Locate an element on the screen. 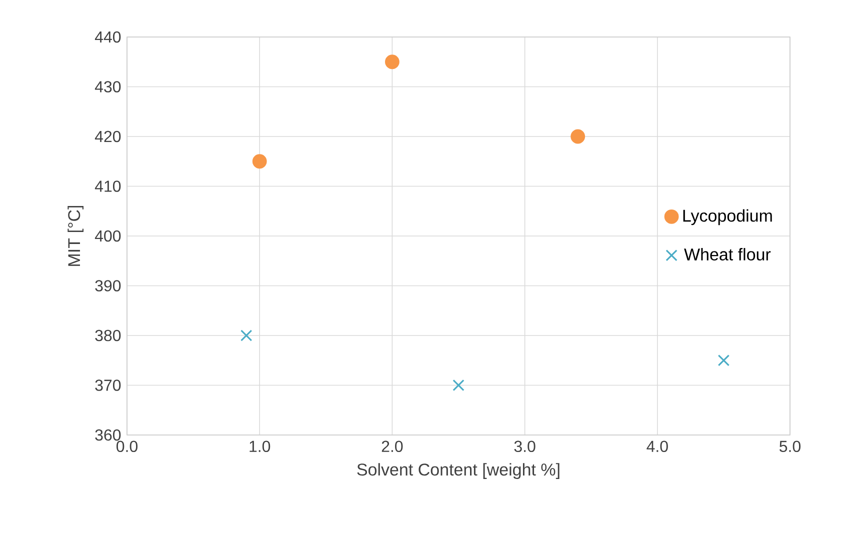  y-tick-label: 380 is located at coordinates (108, 336).